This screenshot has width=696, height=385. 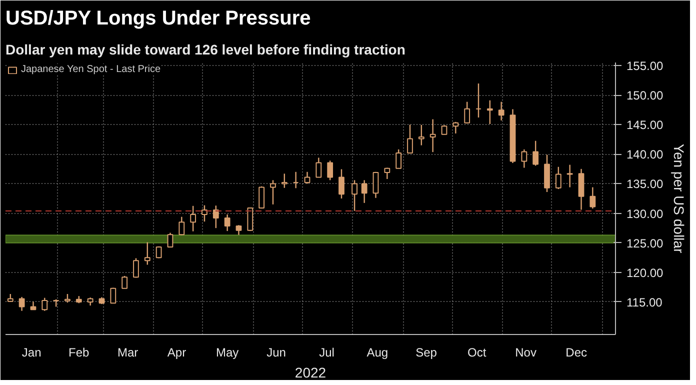 I want to click on x-tick-label: Feb, so click(x=79, y=353).